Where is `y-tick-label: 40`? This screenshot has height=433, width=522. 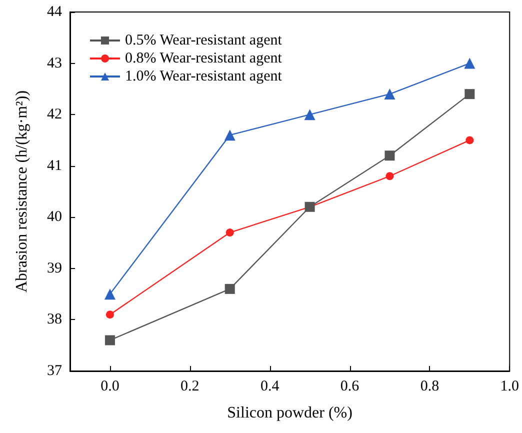
y-tick-label: 40 is located at coordinates (54, 217).